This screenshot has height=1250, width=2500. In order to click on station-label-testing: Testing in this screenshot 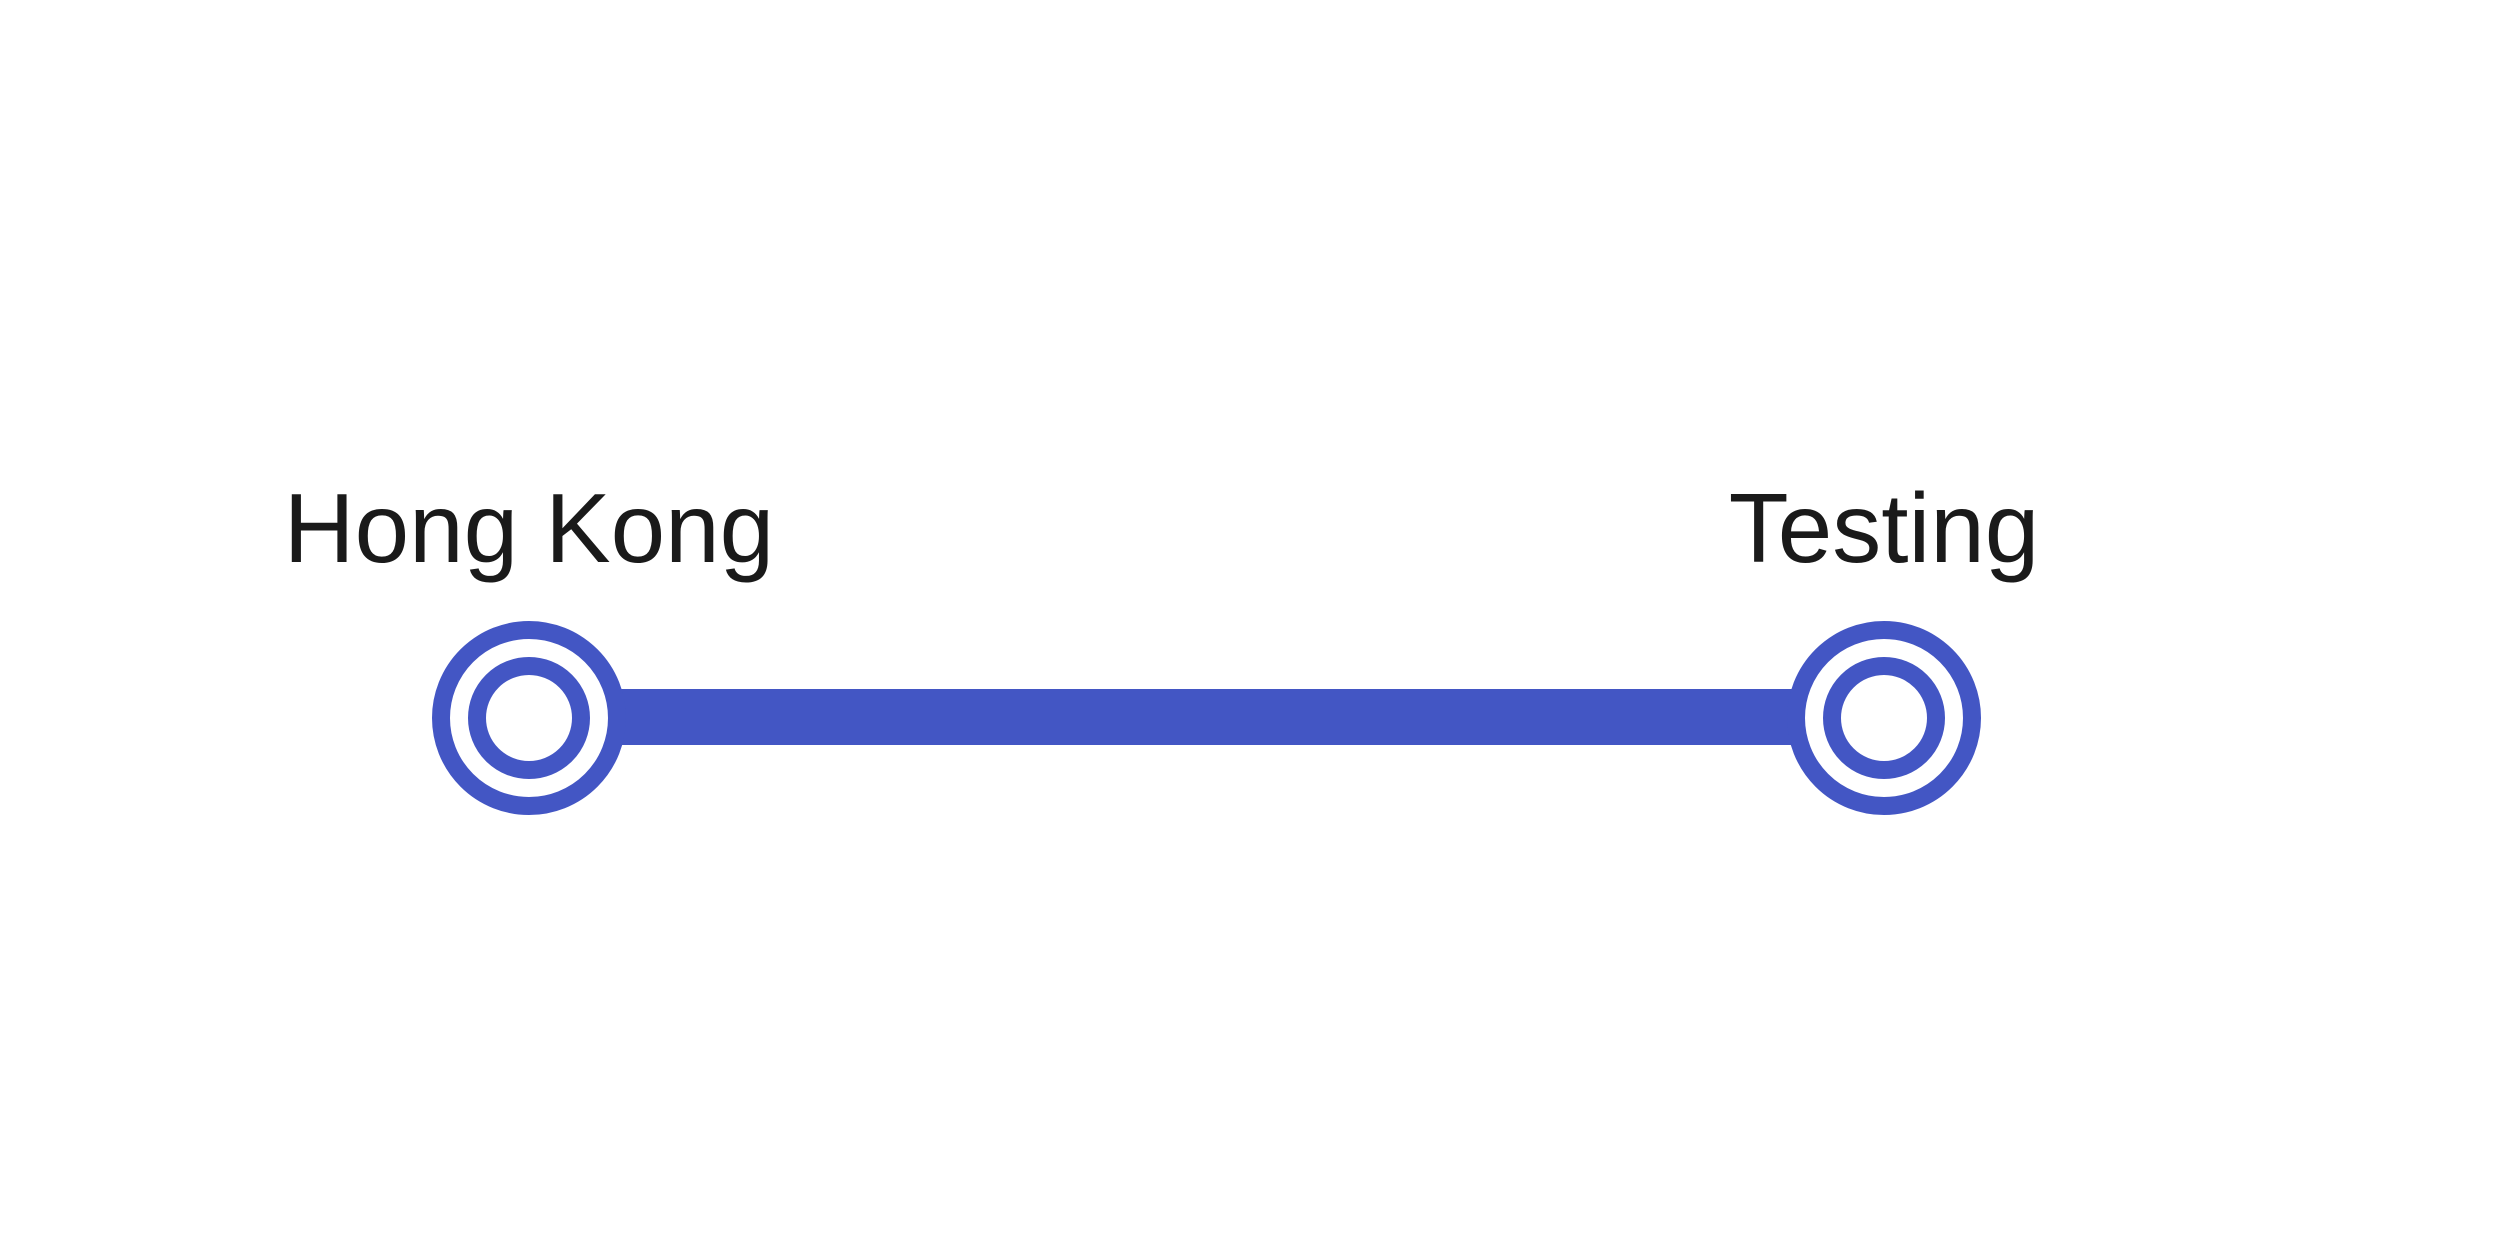, I will do `click(1884, 528)`.